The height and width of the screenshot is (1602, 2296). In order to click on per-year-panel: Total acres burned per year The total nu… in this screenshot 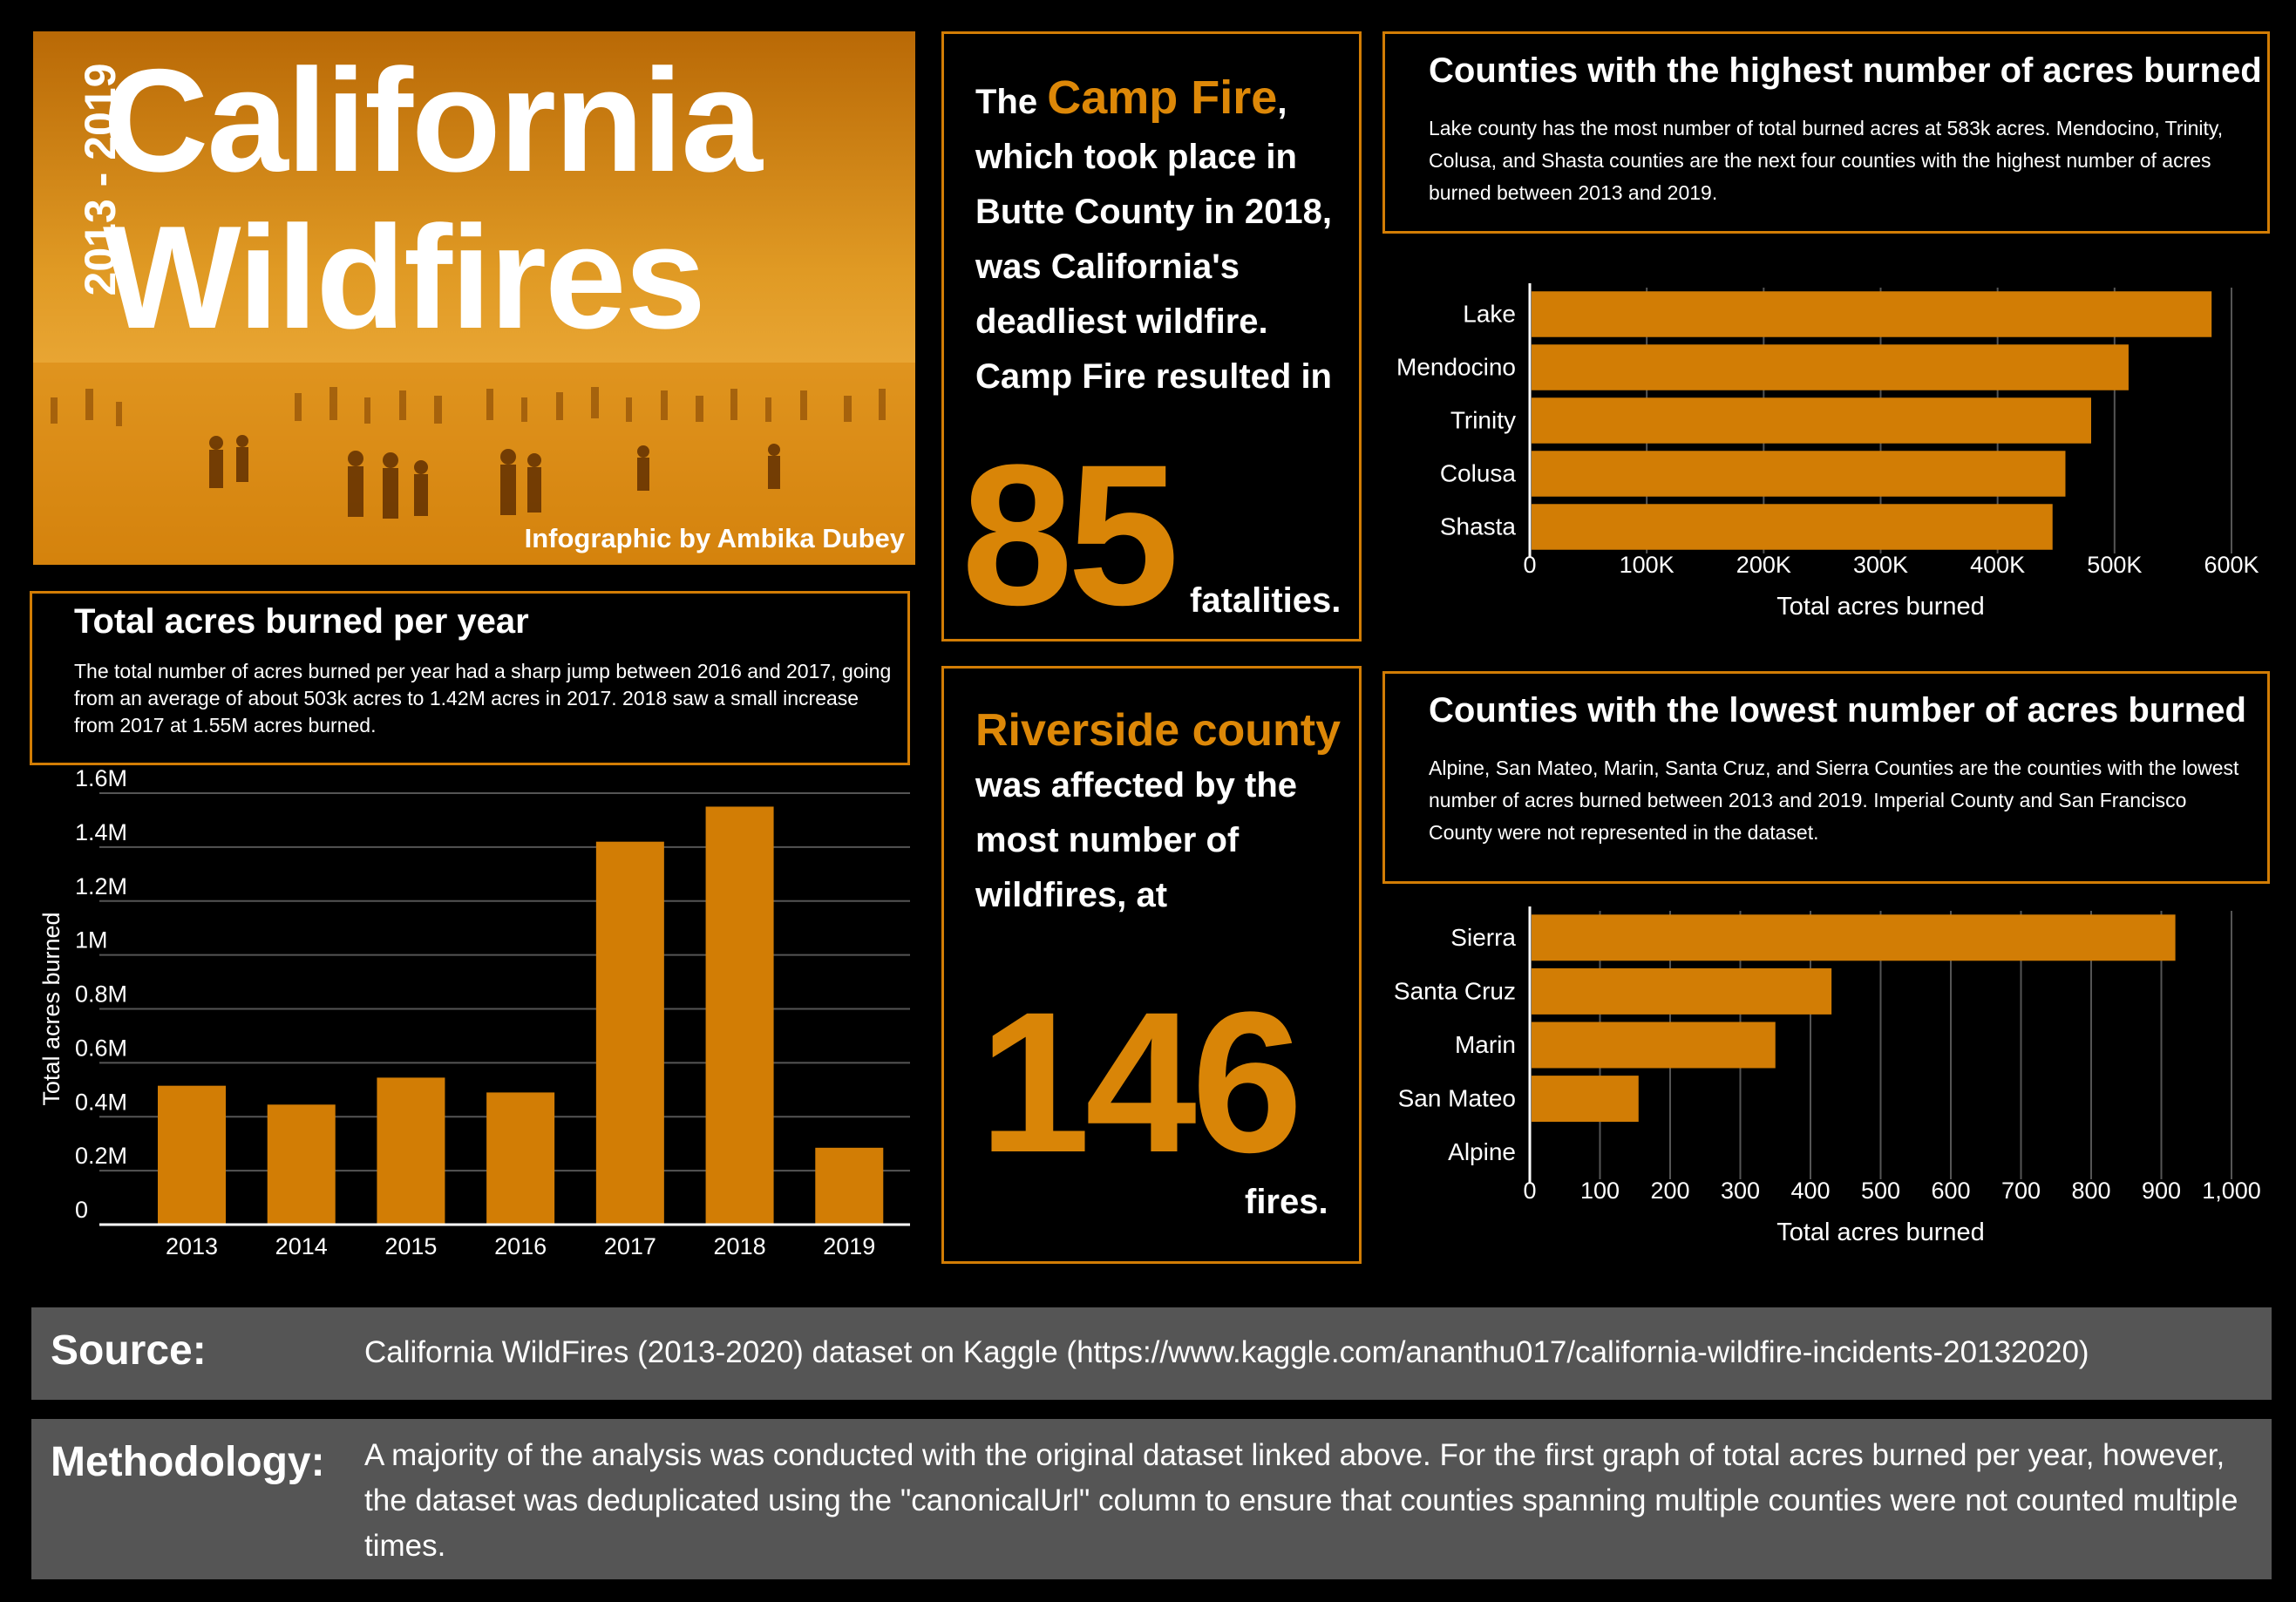, I will do `click(470, 678)`.